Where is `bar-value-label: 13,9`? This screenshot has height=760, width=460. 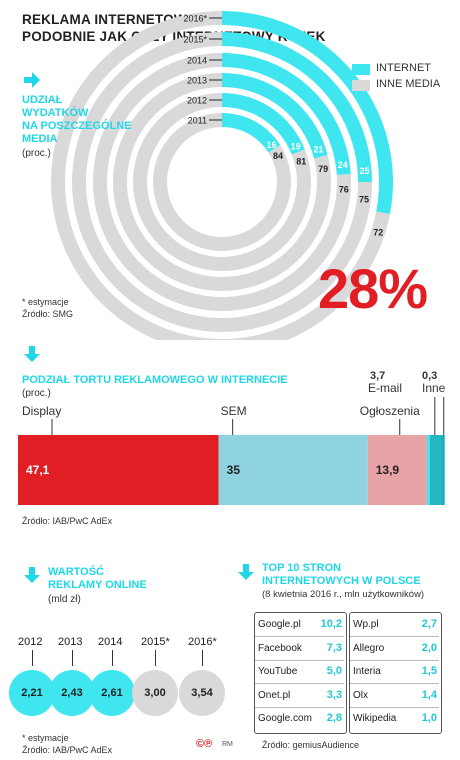 bar-value-label: 13,9 is located at coordinates (388, 470).